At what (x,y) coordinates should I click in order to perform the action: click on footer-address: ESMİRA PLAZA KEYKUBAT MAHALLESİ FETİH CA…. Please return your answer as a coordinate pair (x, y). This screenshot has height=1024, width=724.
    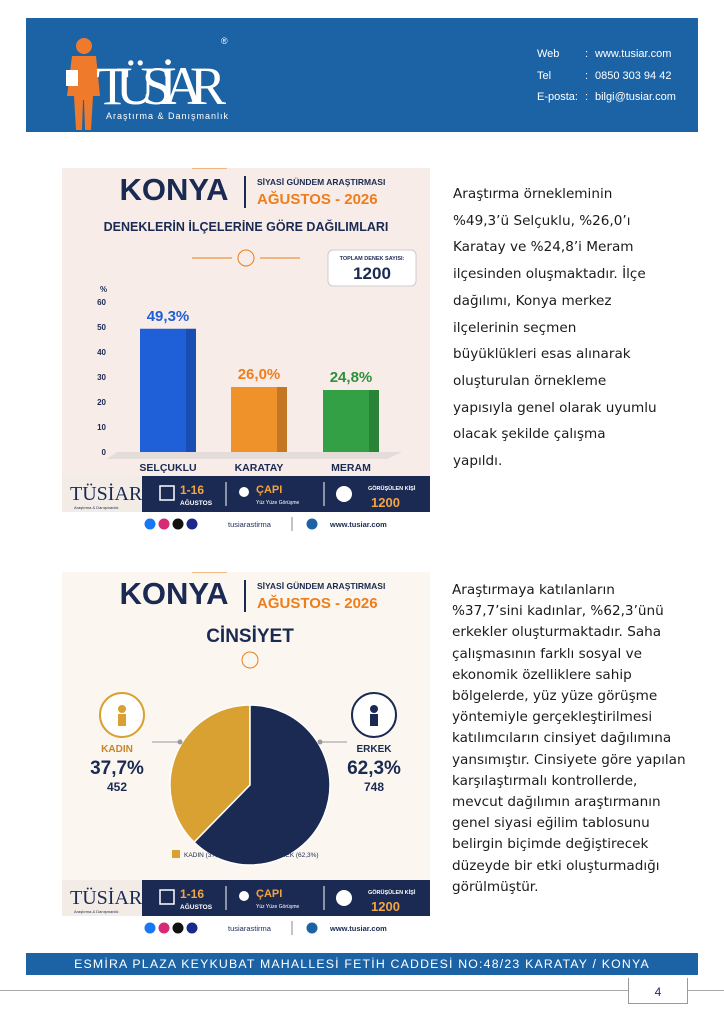
    Looking at the image, I should click on (362, 964).